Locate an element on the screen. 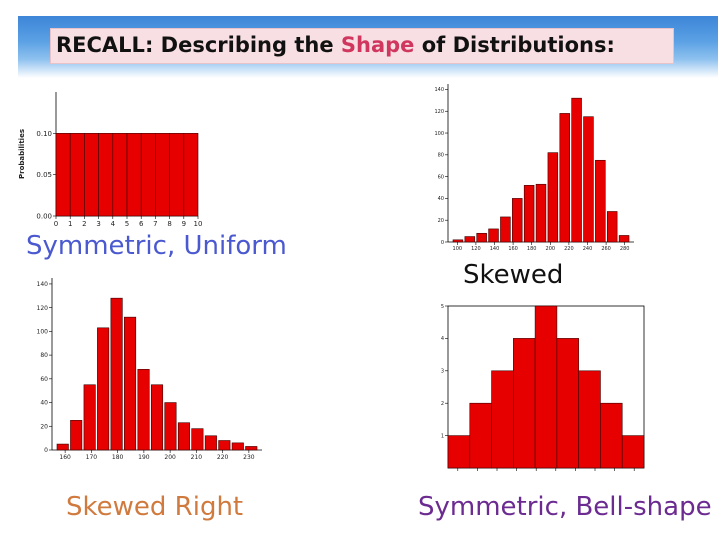 Image resolution: width=720 pixels, height=540 pixels. y-tick-label: 5 is located at coordinates (442, 307).